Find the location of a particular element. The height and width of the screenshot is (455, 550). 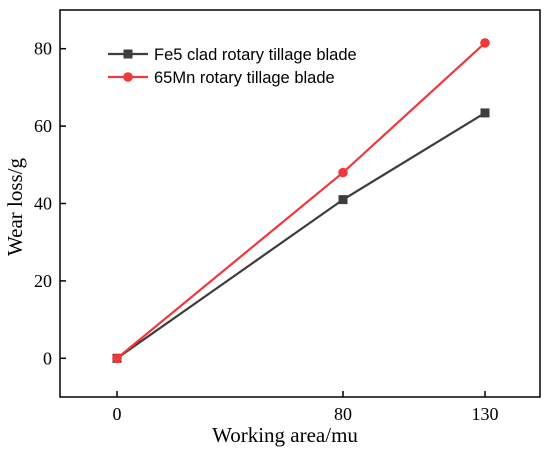

y-tick-label: 0 is located at coordinates (47, 358).